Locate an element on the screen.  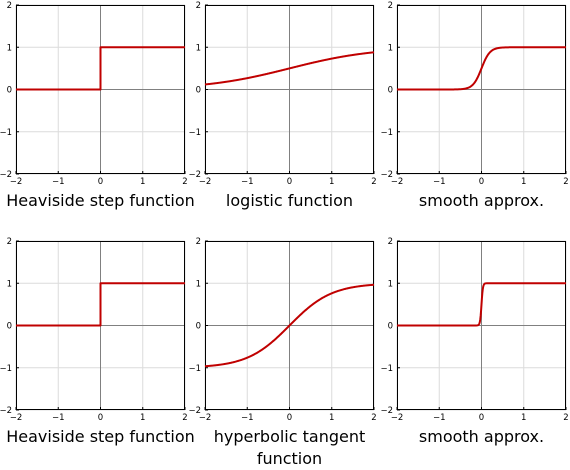
chart-panel-3: −2 −1 0 1 2 −2 −1 0 1 2 is located at coordinates (474, 94).